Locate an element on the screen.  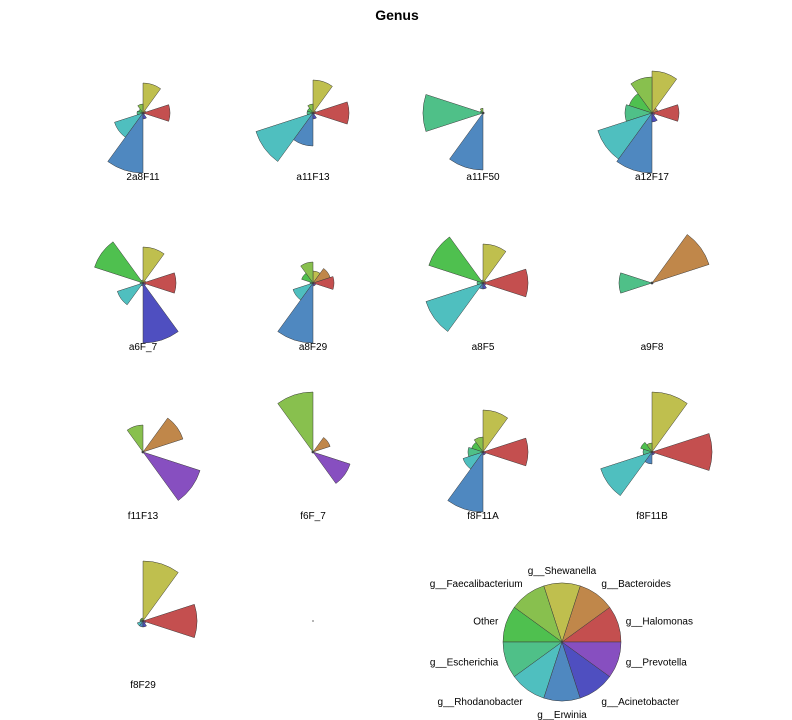
sample-plot: a8F5 is located at coordinates (477, 294).